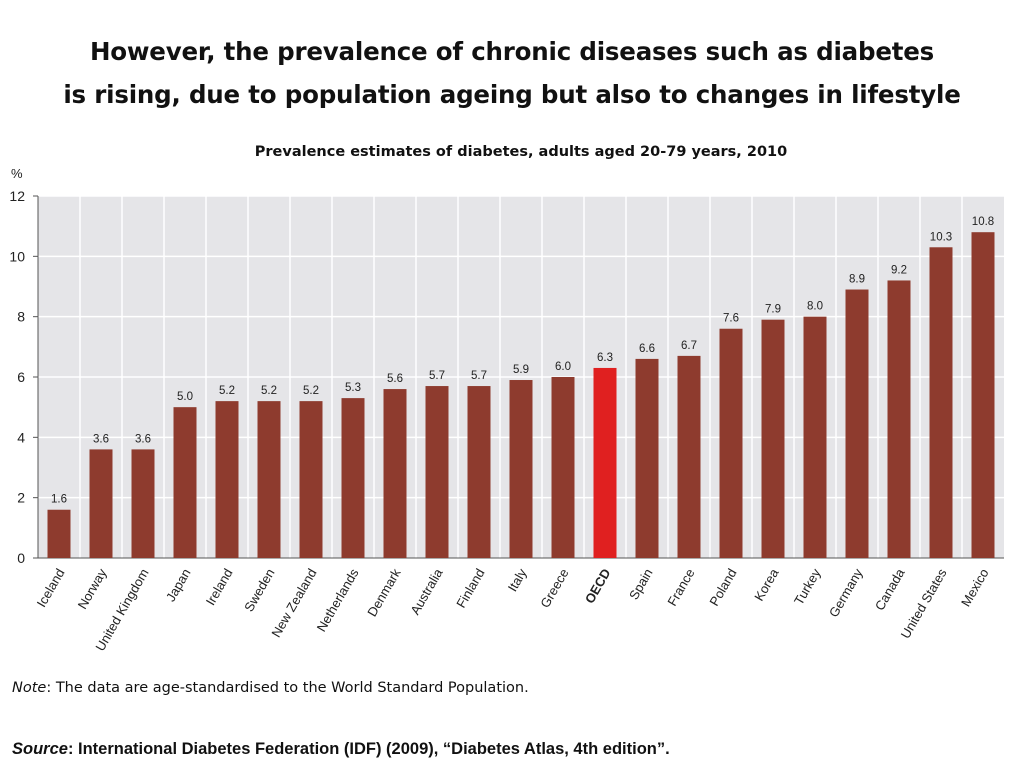  Describe the element at coordinates (605, 358) in the screenshot. I see `bar-value-label: 6.3` at that location.